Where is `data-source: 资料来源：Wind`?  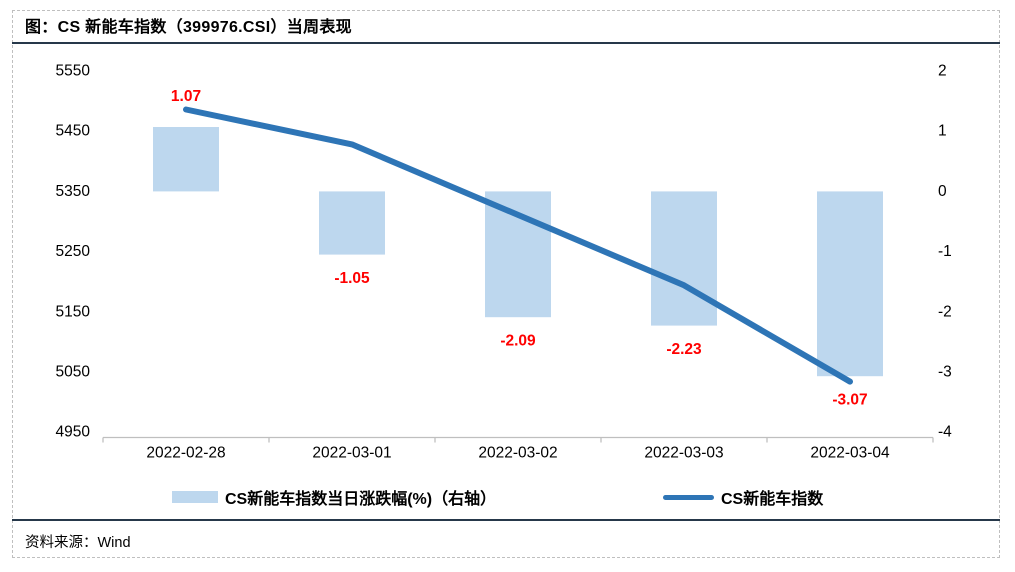 data-source: 资料来源：Wind is located at coordinates (78, 543).